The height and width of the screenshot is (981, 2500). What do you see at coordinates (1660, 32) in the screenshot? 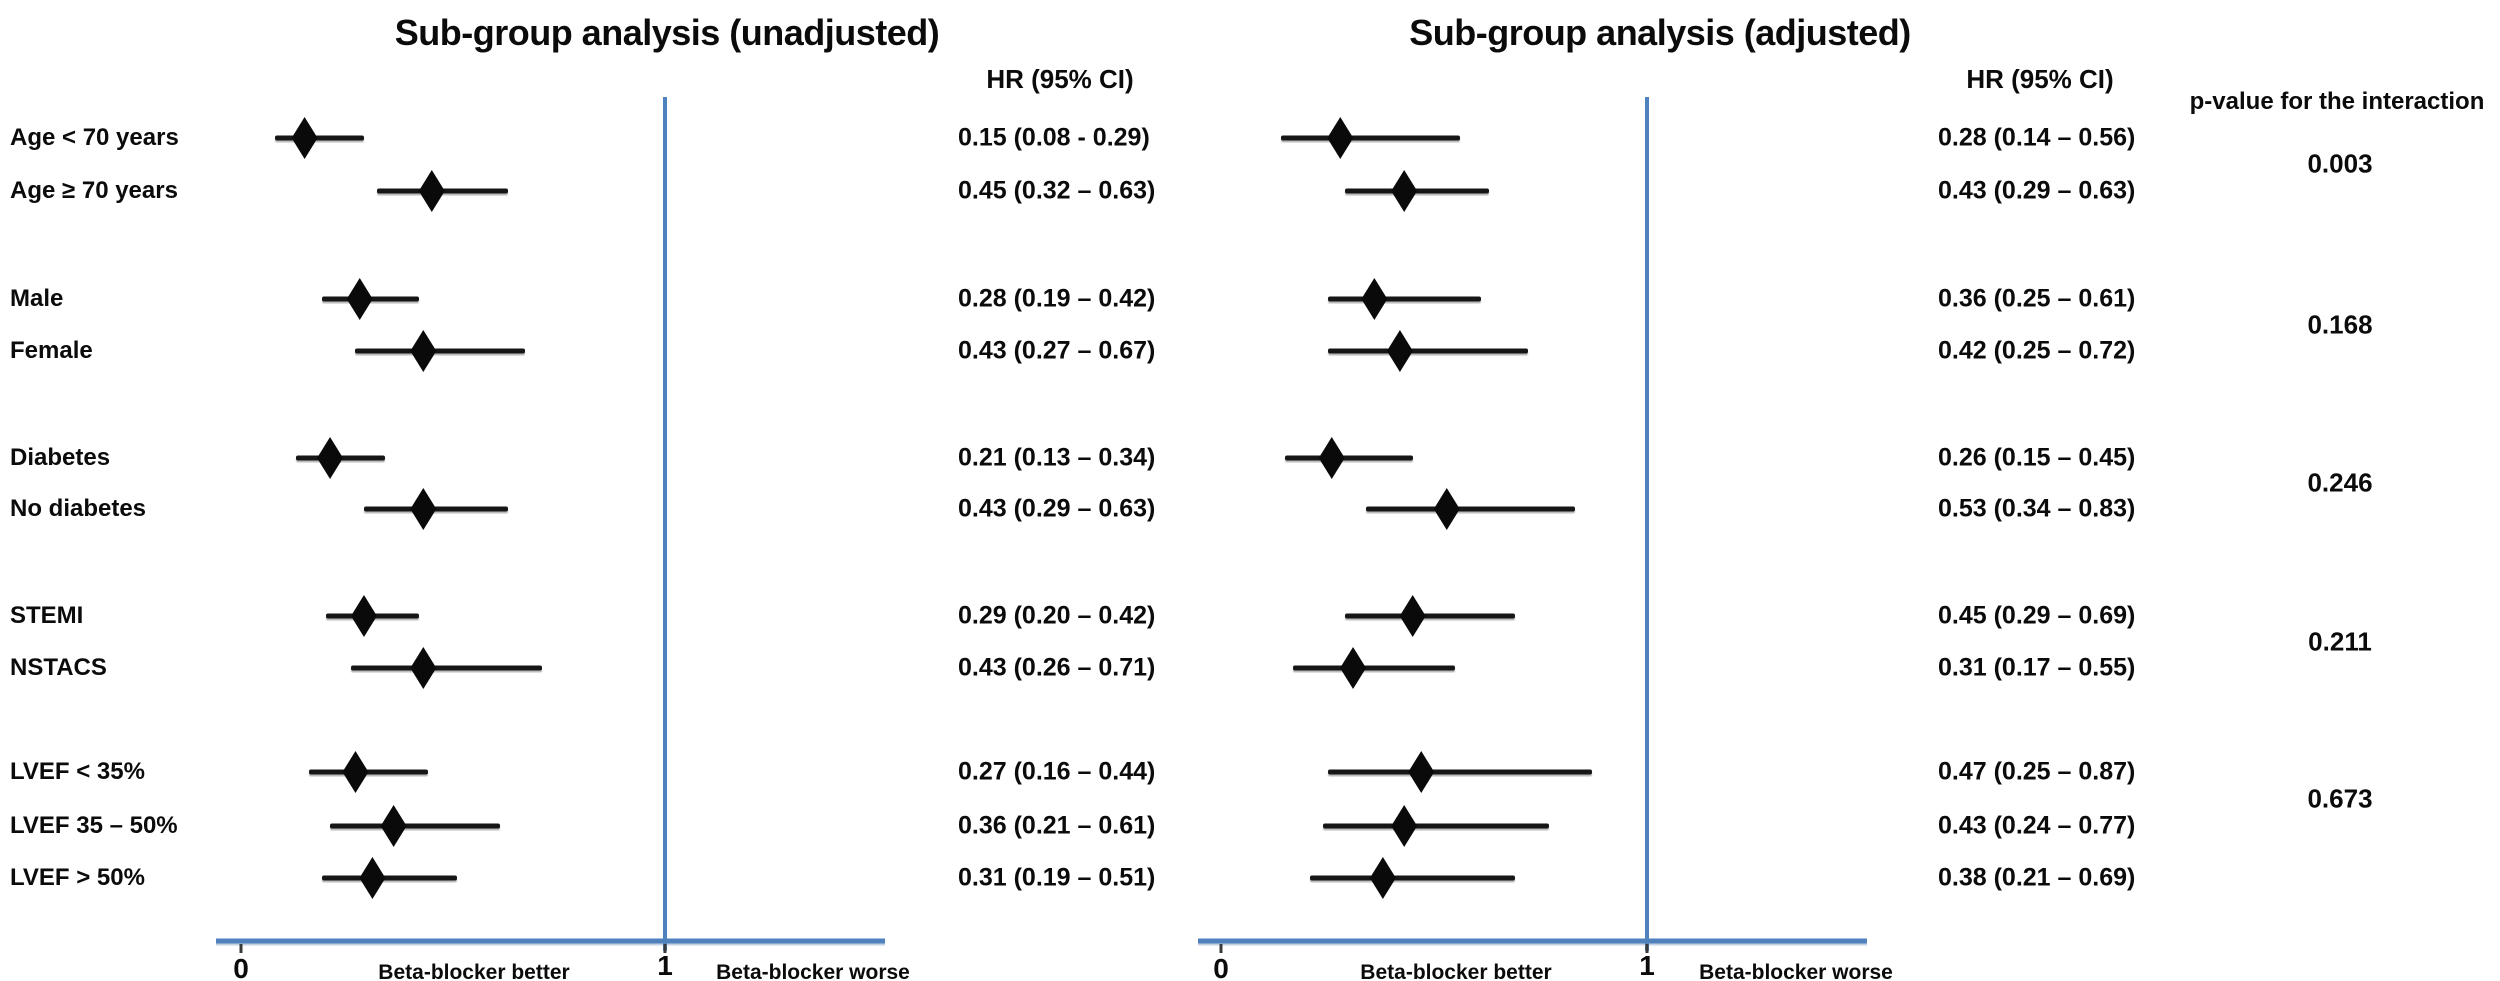
I see `right-panel-title: Sub-group analysis (adjusted)` at bounding box center [1660, 32].